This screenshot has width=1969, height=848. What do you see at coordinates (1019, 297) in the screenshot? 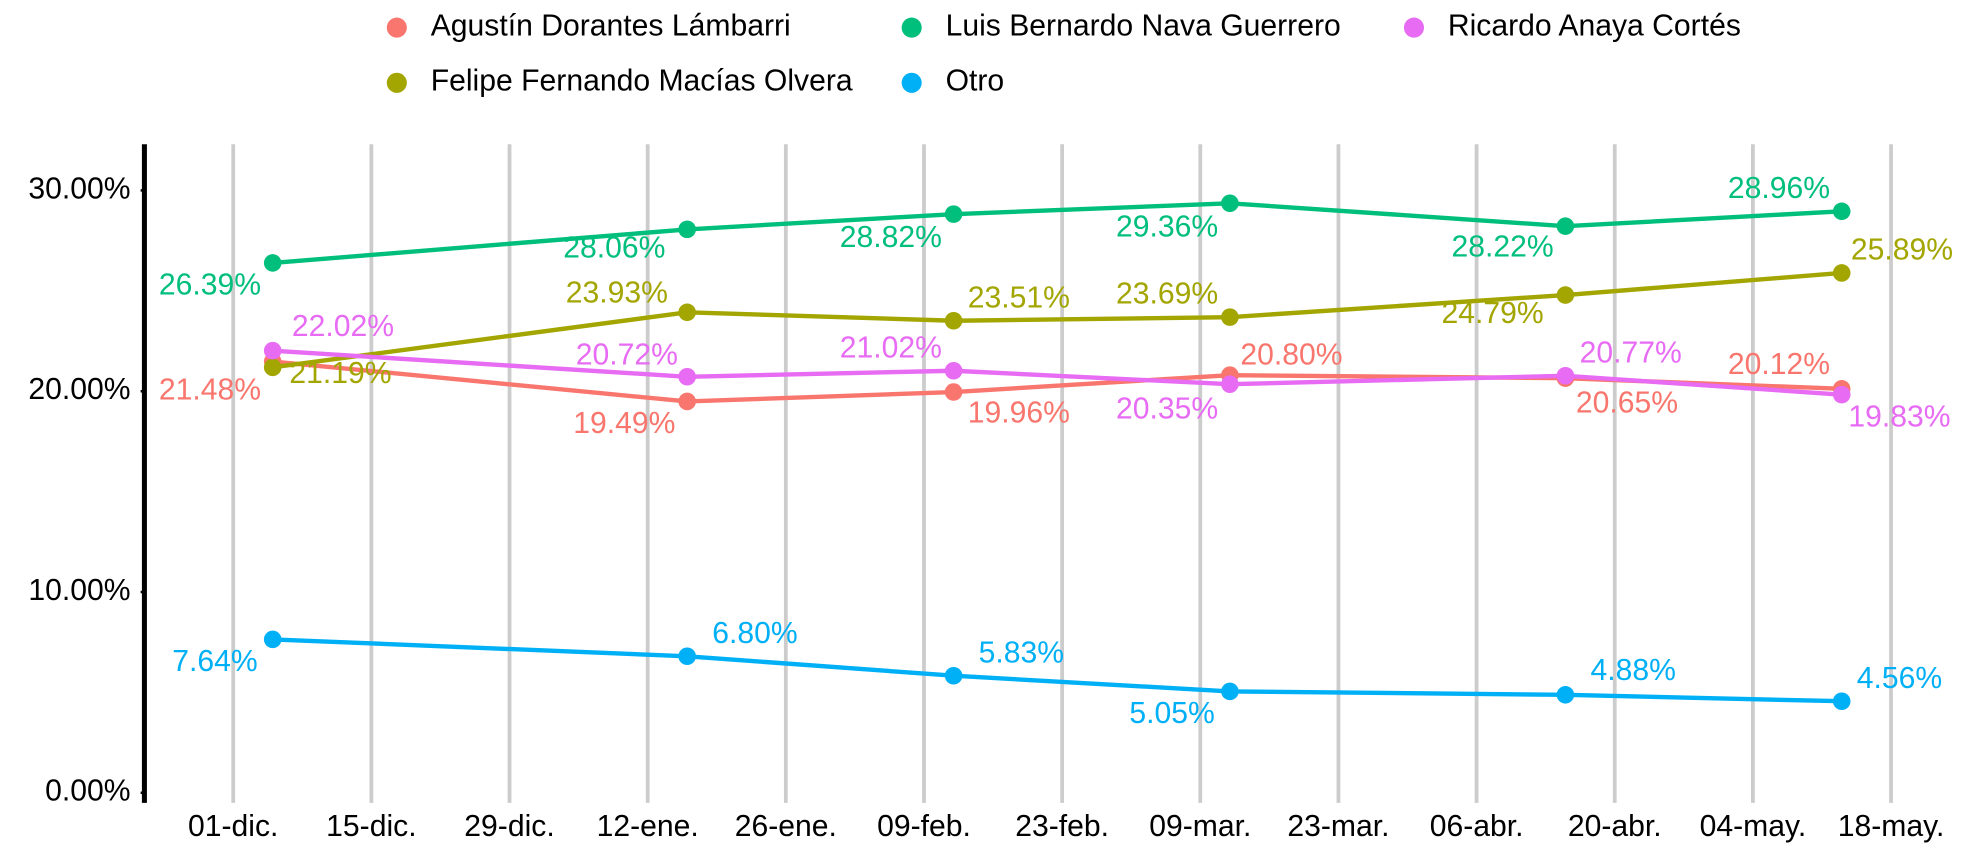
I see `data-label: 23.51%` at bounding box center [1019, 297].